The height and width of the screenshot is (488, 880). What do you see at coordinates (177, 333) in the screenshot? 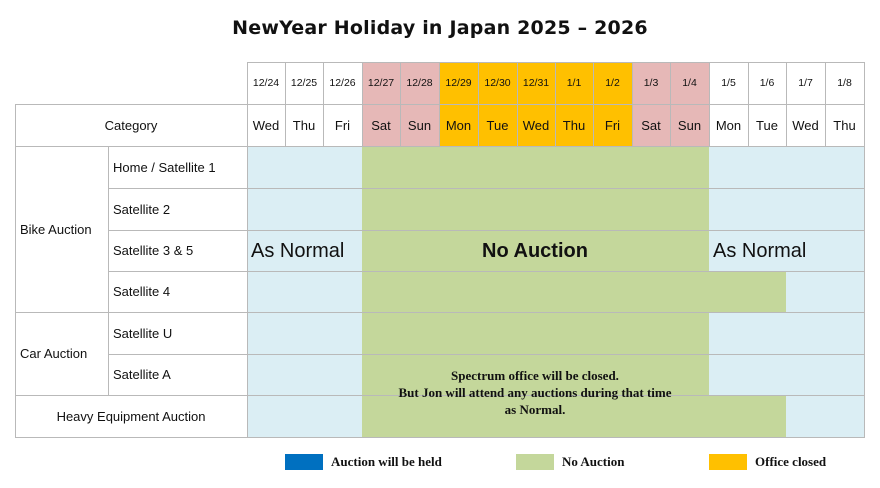
I see `row-label: Satellite U` at bounding box center [177, 333].